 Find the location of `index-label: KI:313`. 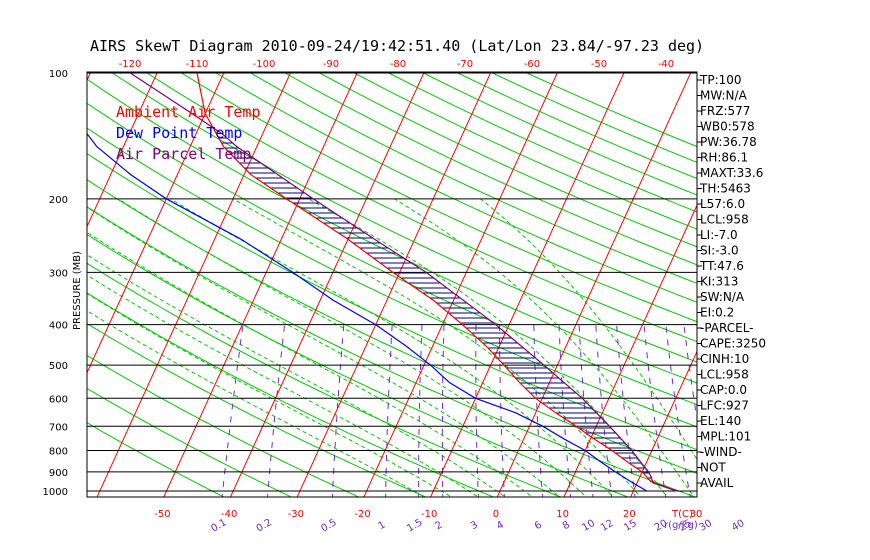

index-label: KI:313 is located at coordinates (719, 282).